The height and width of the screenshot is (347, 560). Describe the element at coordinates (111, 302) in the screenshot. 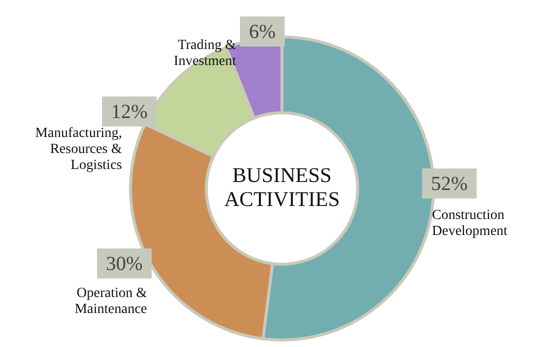

I see `slice-label: Operation & Maintenance` at that location.